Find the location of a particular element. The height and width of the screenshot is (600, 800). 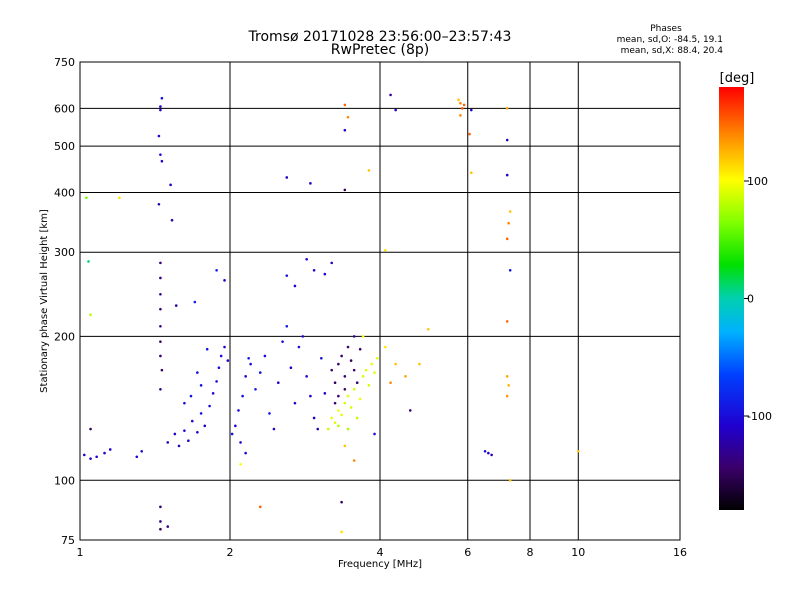

x-axis-ticks: 1 2 4 6 8 10 16 is located at coordinates (382, 552).